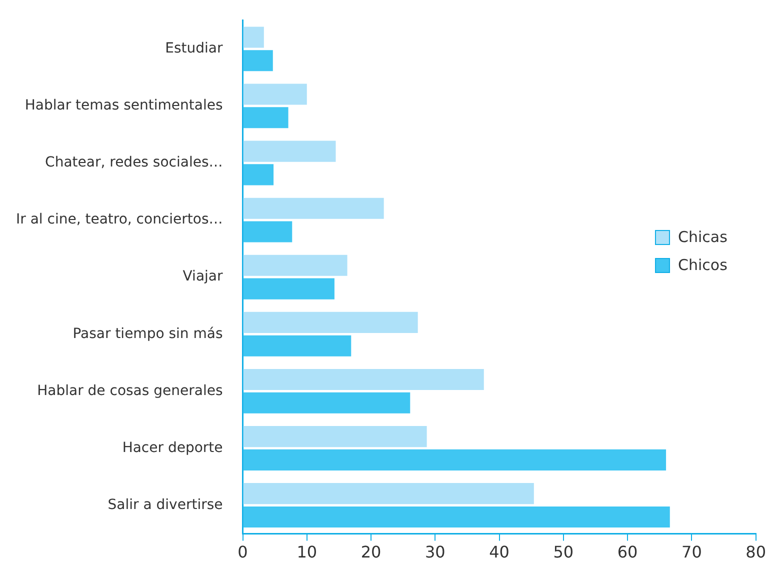  Describe the element at coordinates (435, 552) in the screenshot. I see `x-tick-label: 30` at that location.